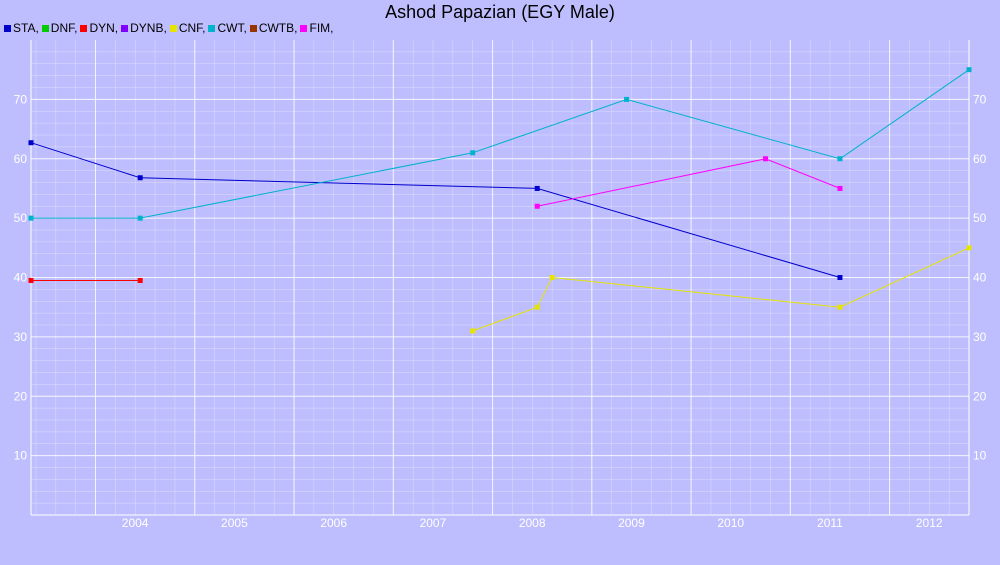 The height and width of the screenshot is (565, 1000). I want to click on legend-item: STA,, so click(21, 28).